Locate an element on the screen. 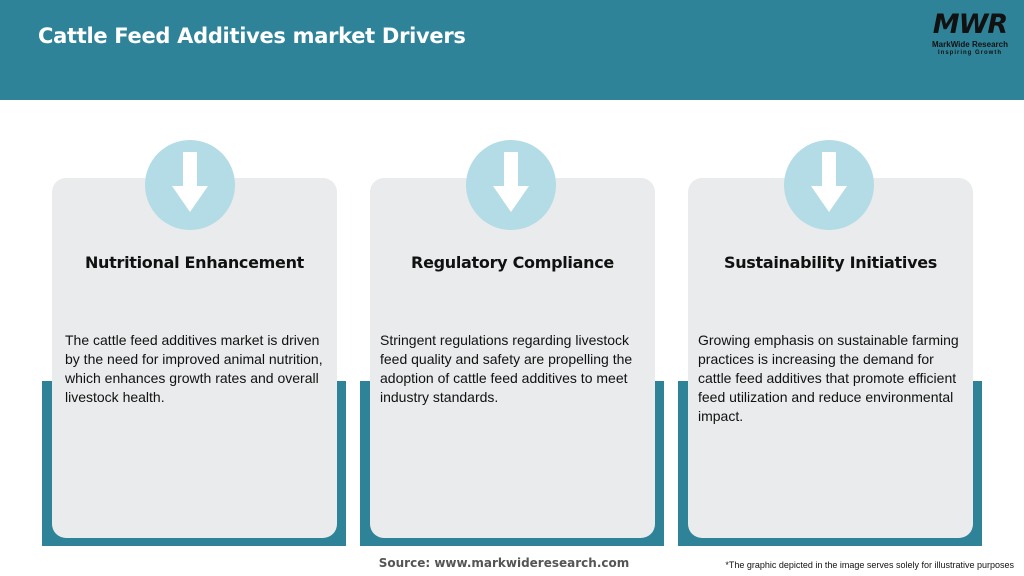 This screenshot has height=576, width=1024. page-title: Cattle Feed Additives market Drivers is located at coordinates (252, 36).